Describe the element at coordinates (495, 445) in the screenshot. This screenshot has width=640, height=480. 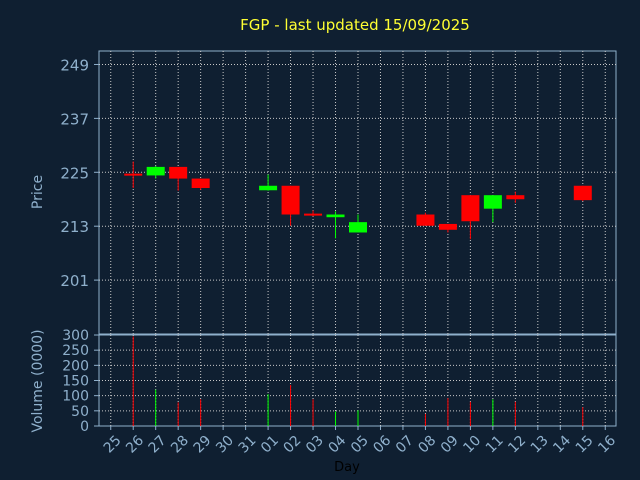
I see `day-tick-label: 11` at that location.